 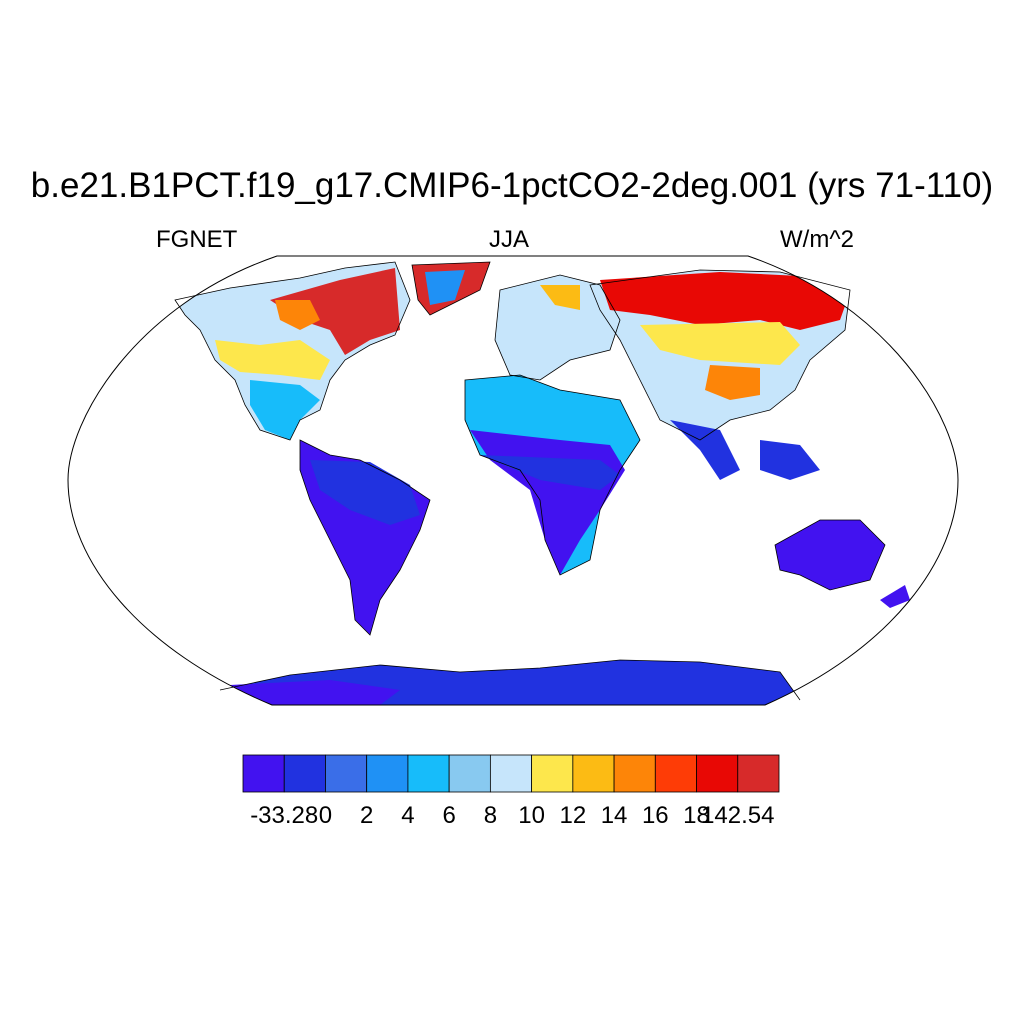 What do you see at coordinates (830, 555) in the screenshot?
I see `australia-region` at bounding box center [830, 555].